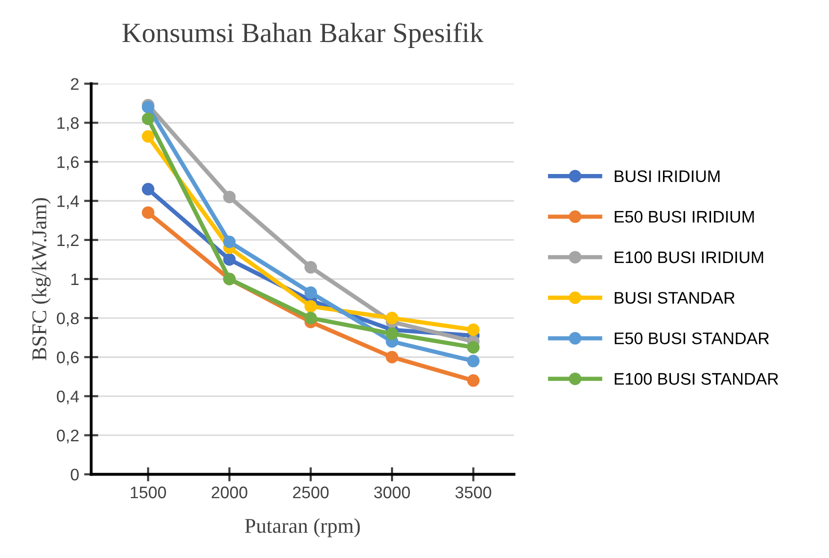  I want to click on y-tick-label: 0,2, so click(67, 437).